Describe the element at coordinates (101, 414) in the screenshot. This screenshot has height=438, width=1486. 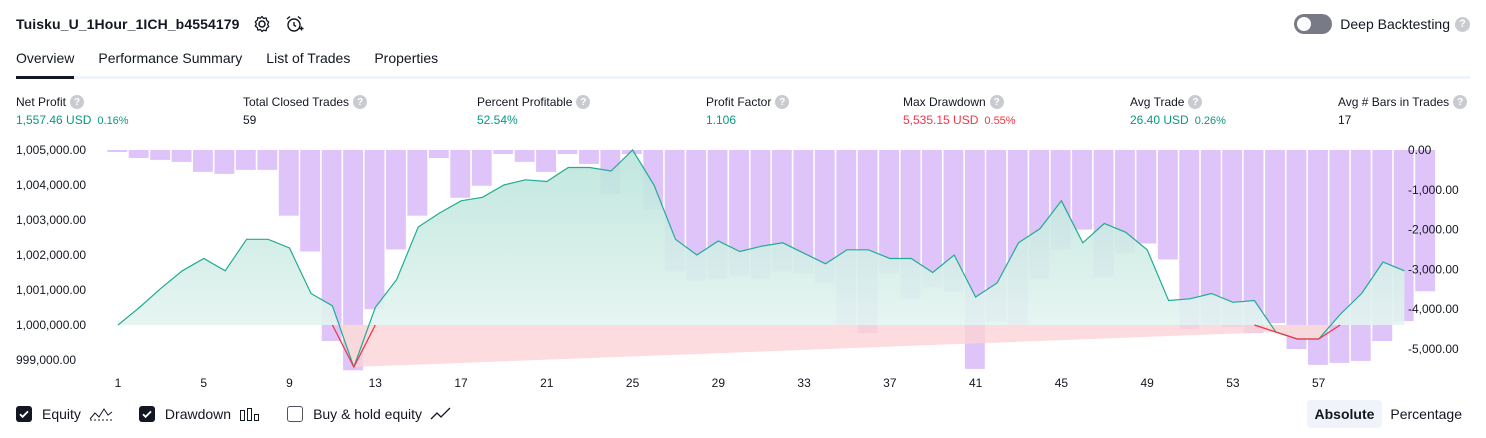
I see `equity-line-icon` at that location.